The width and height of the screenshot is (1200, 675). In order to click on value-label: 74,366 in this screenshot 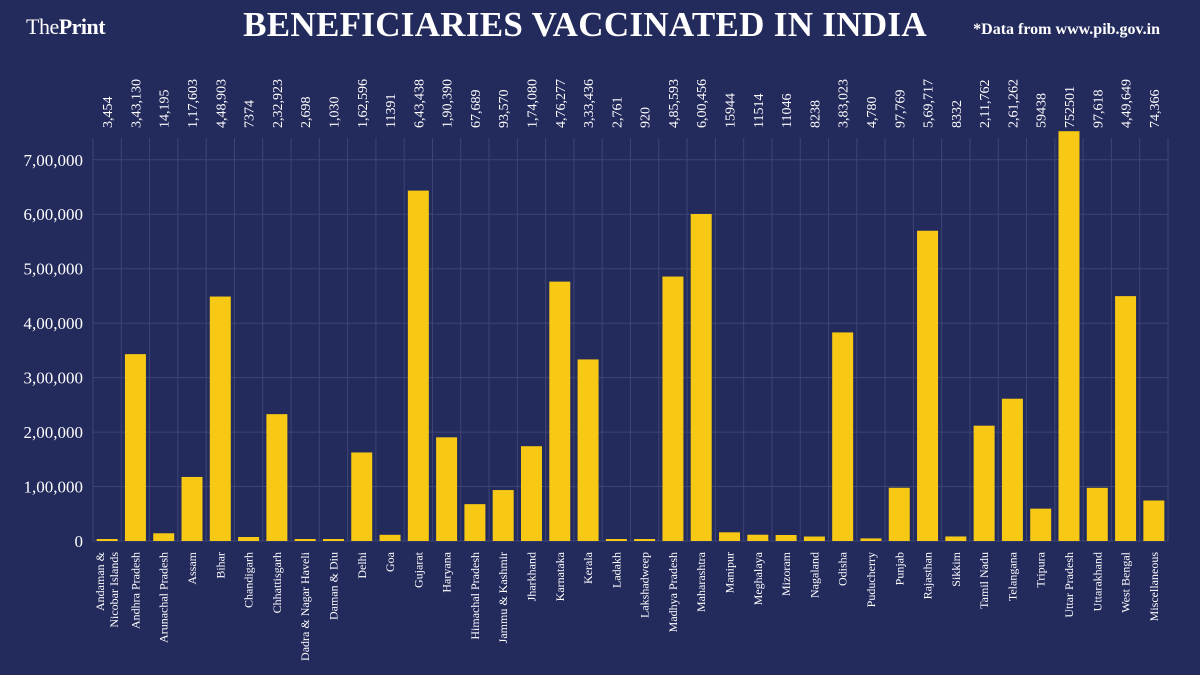, I will do `click(1155, 109)`.